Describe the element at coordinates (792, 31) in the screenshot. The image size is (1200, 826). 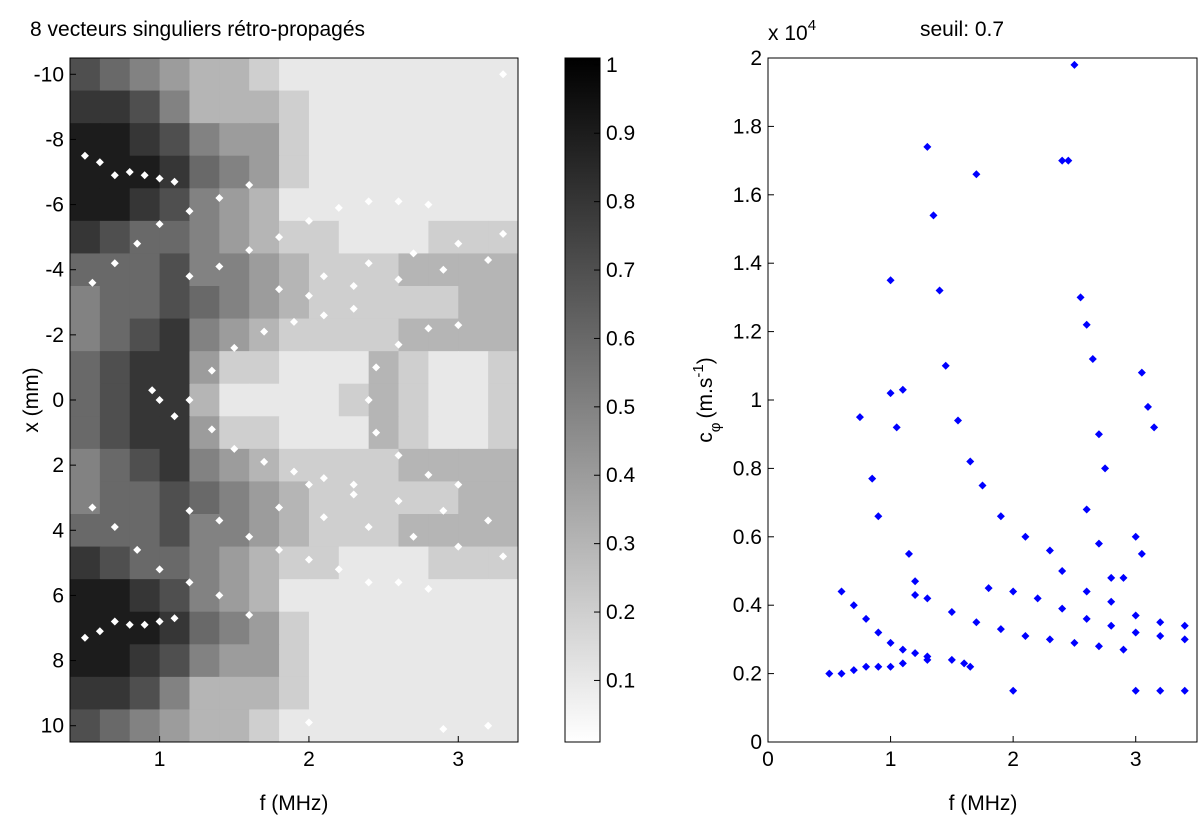
I see `exponent-label: x 104` at that location.